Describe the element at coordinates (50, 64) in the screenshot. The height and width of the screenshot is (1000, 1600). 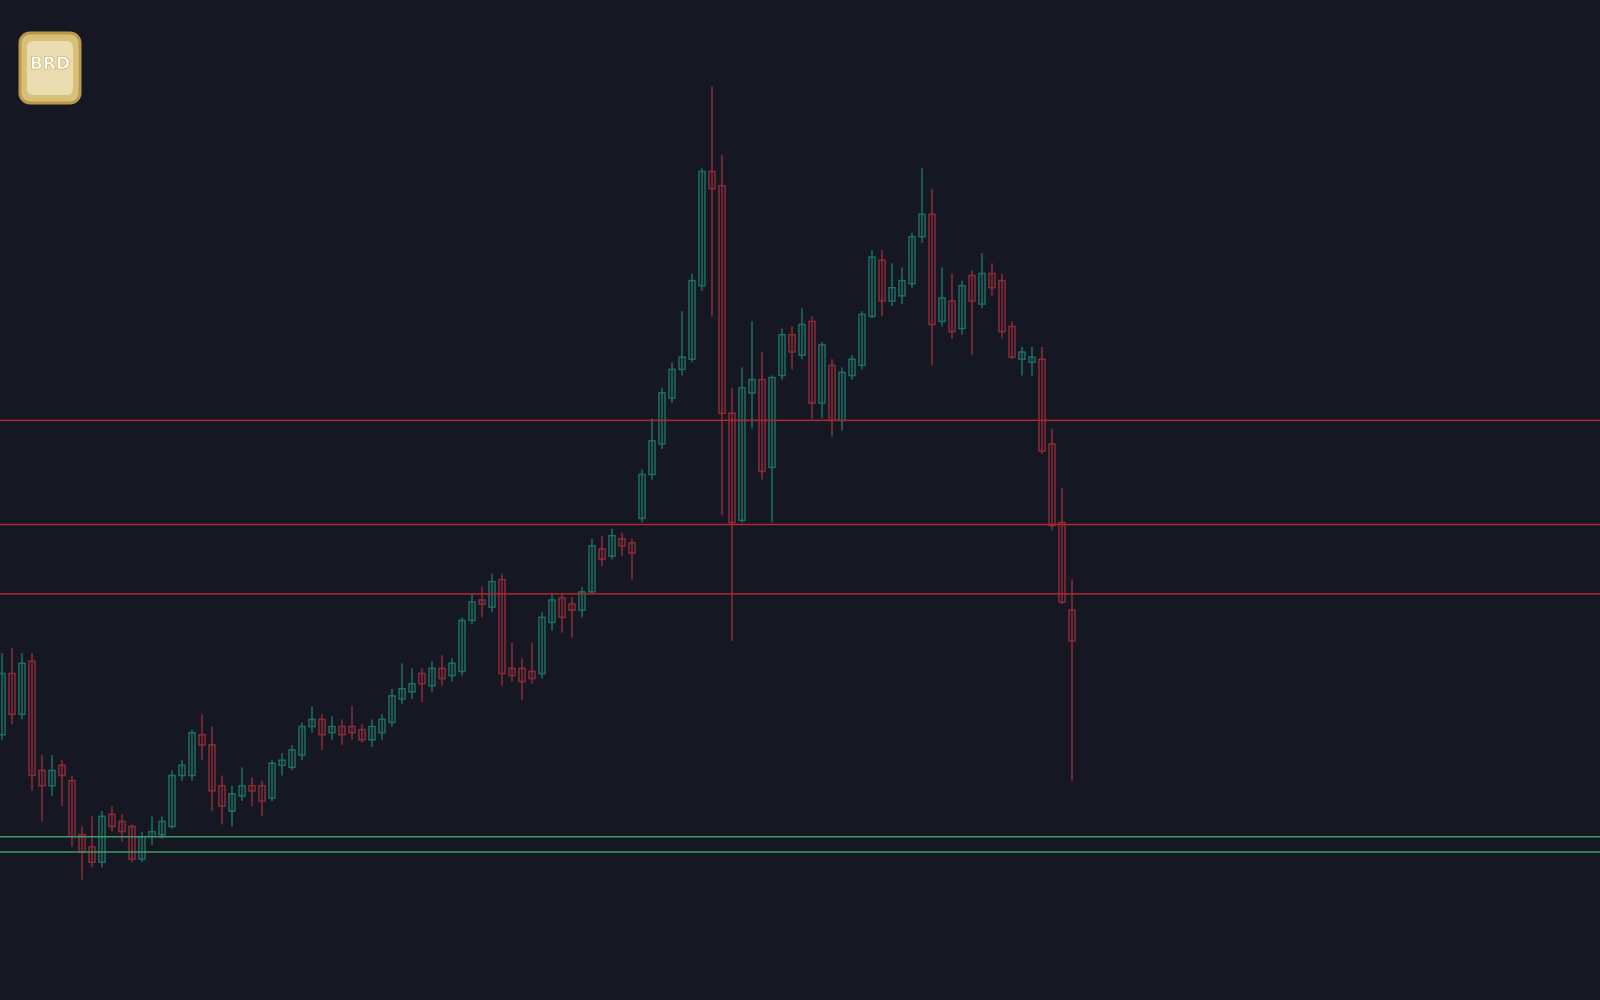
I see `logo-text: BRD` at that location.